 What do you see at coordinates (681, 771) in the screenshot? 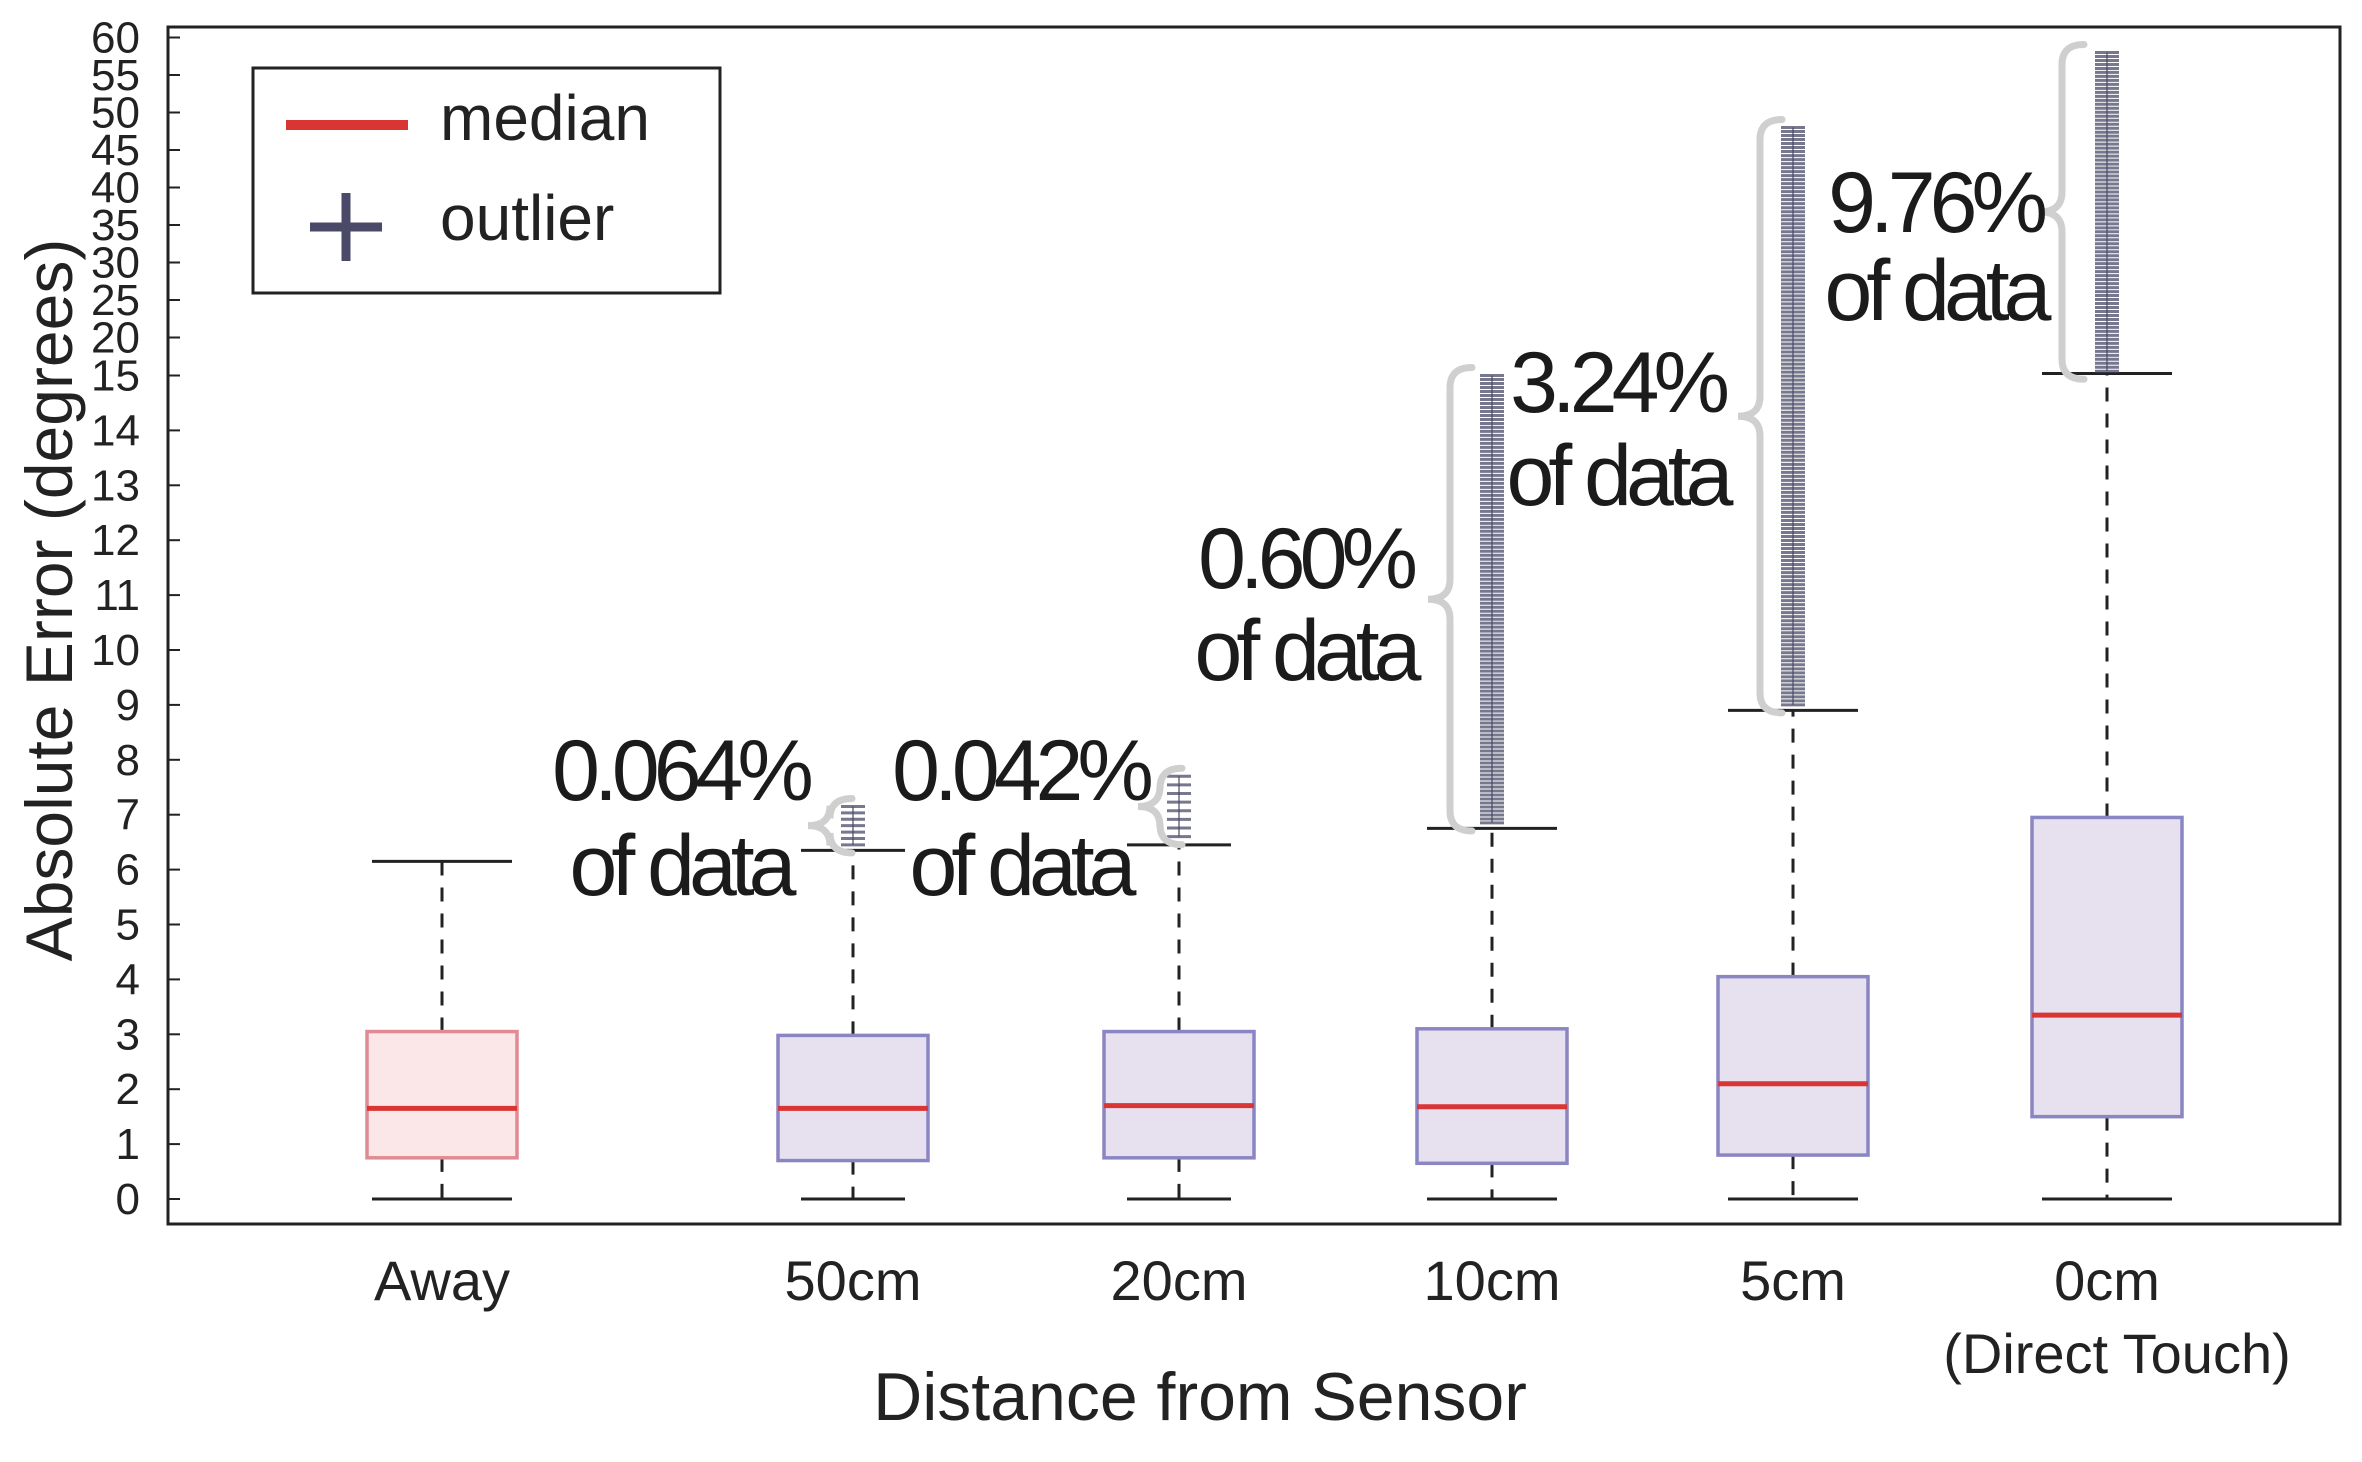
I see `outlier-percent: 0.064%` at bounding box center [681, 771].